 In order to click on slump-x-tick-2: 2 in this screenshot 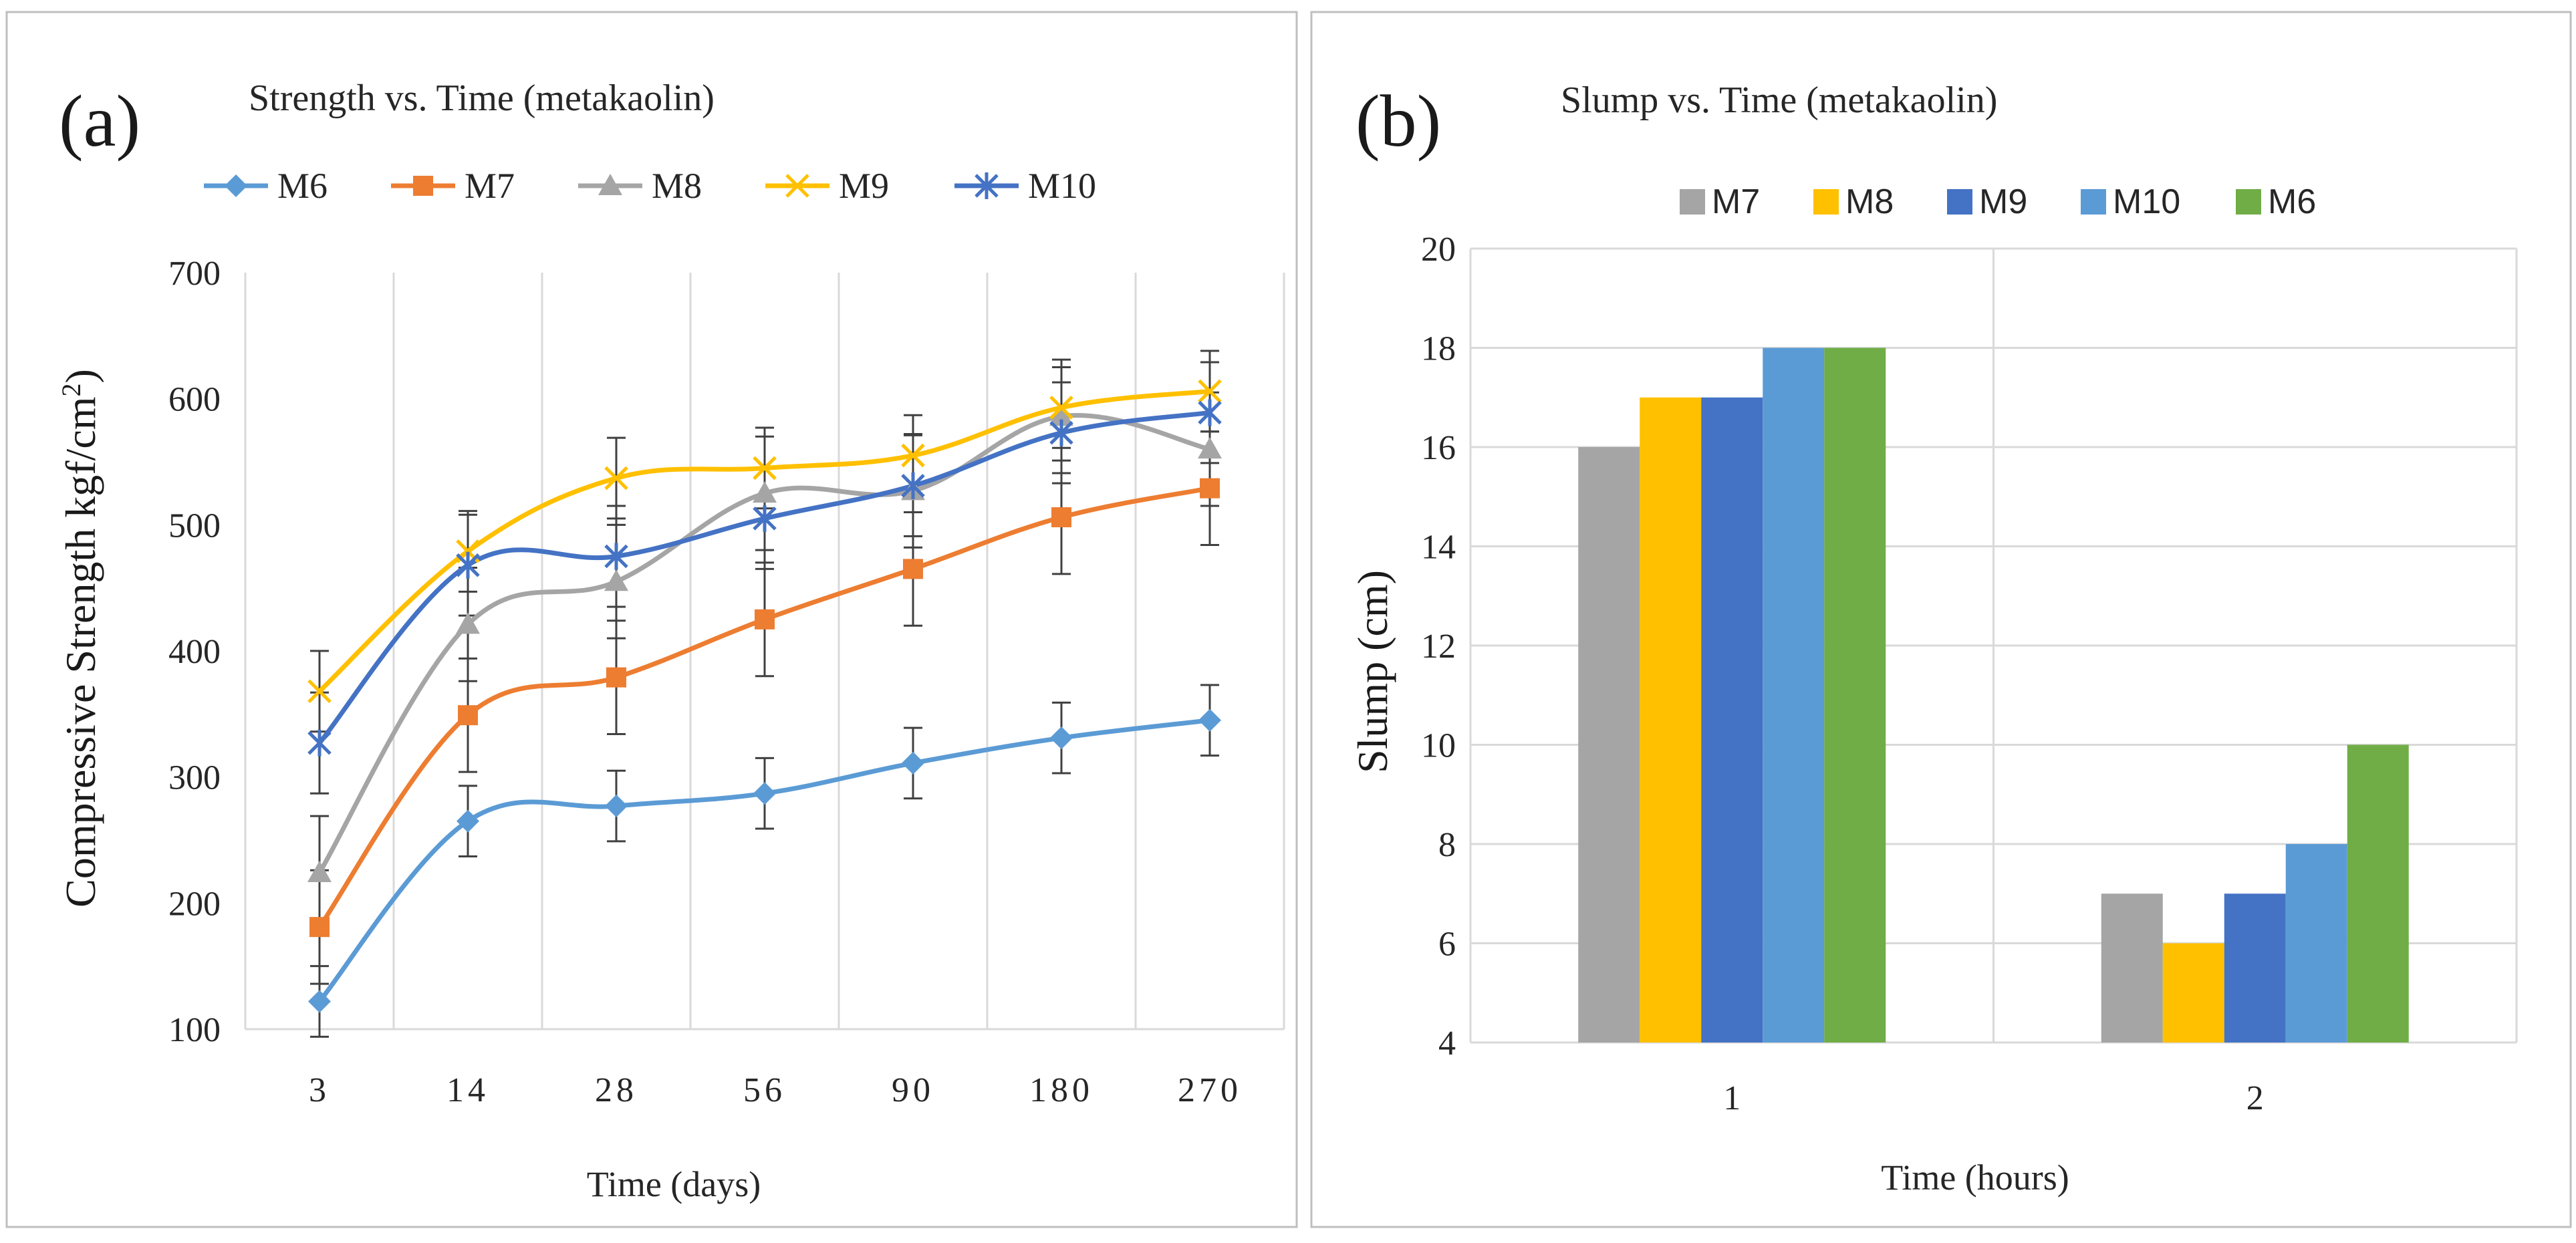, I will do `click(2255, 1098)`.